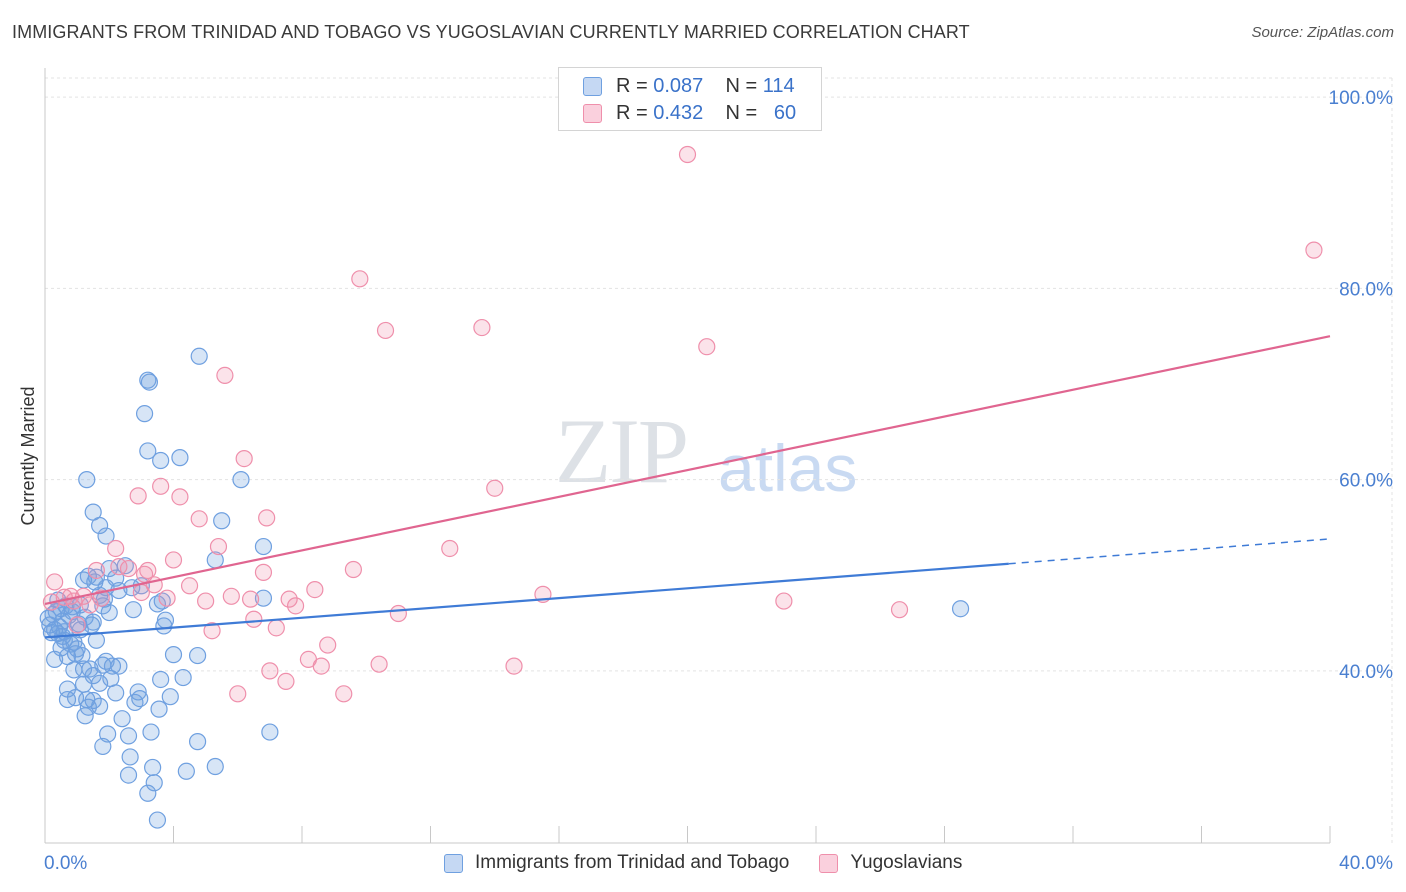 The height and width of the screenshot is (892, 1406). I want to click on legend-n-value: 60, so click(785, 112).